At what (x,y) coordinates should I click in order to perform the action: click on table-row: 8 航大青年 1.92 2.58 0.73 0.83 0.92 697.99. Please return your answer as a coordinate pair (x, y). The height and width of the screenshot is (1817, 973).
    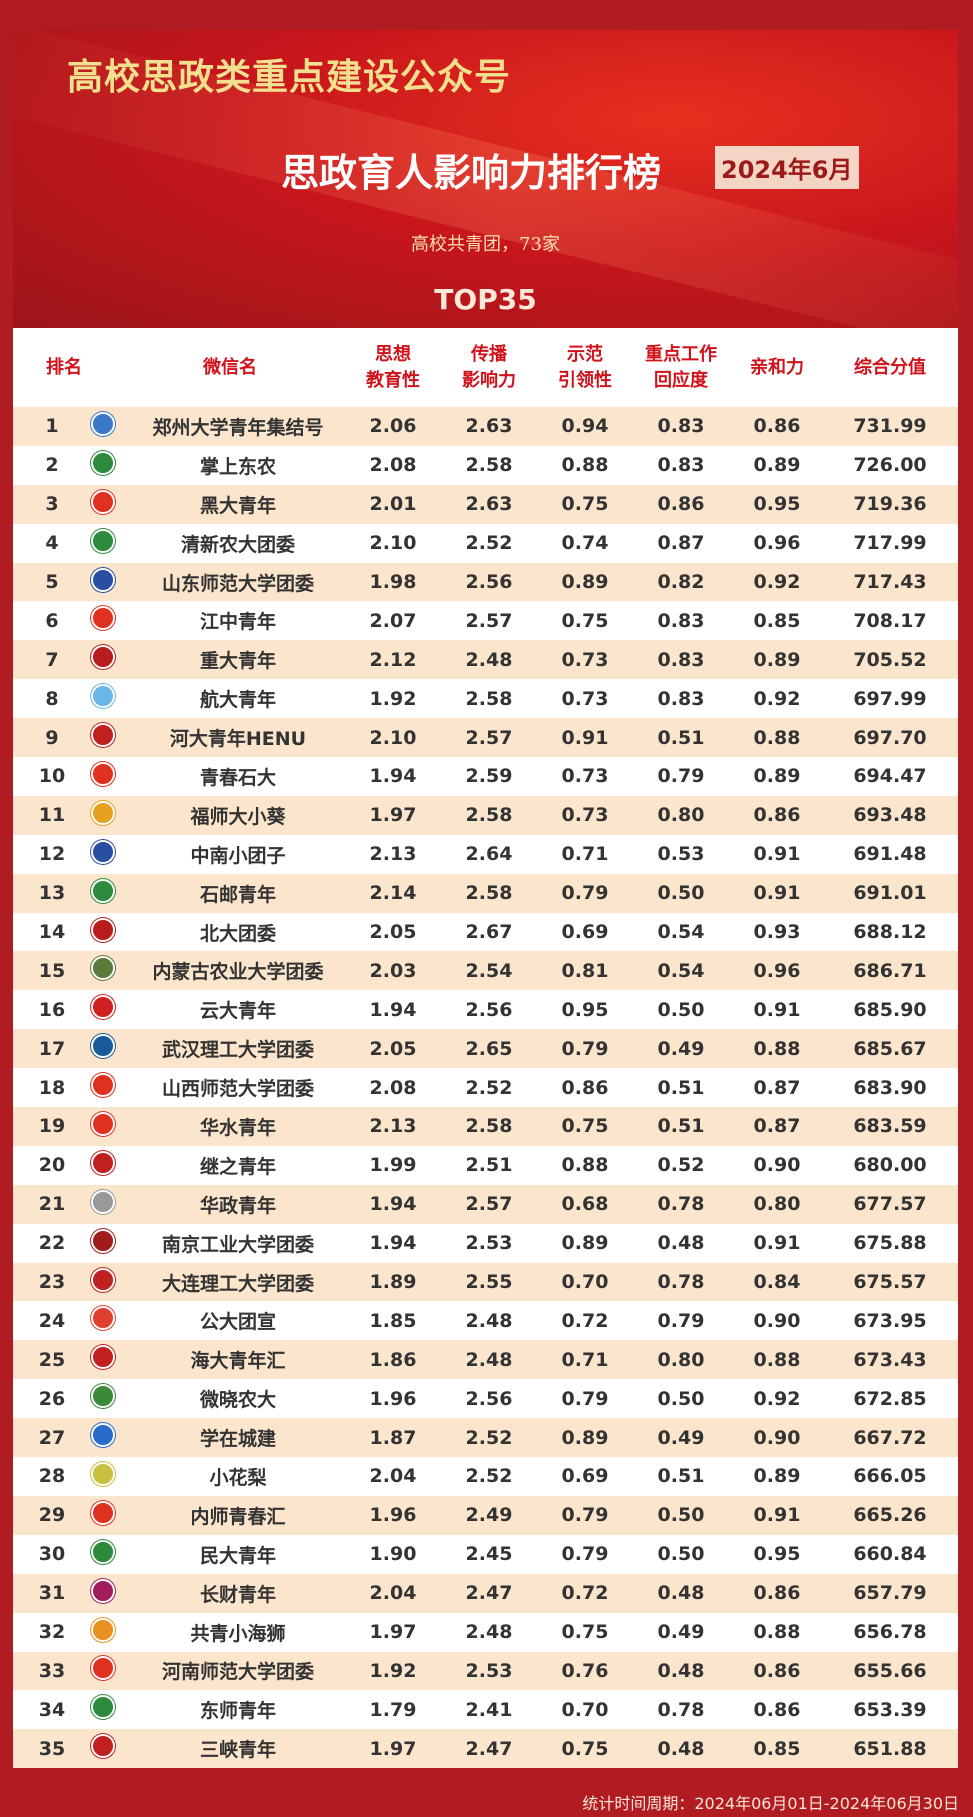
    Looking at the image, I should click on (485, 698).